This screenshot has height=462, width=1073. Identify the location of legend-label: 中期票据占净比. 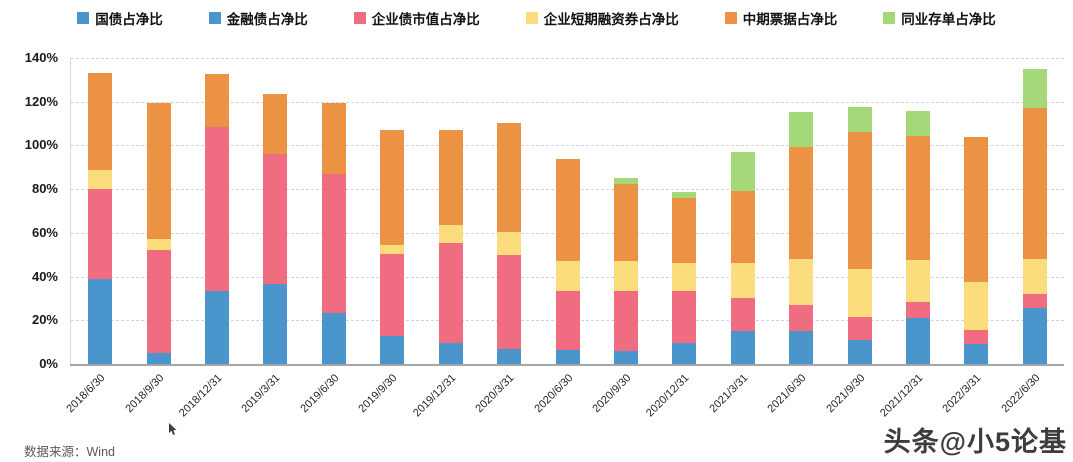
(790, 19).